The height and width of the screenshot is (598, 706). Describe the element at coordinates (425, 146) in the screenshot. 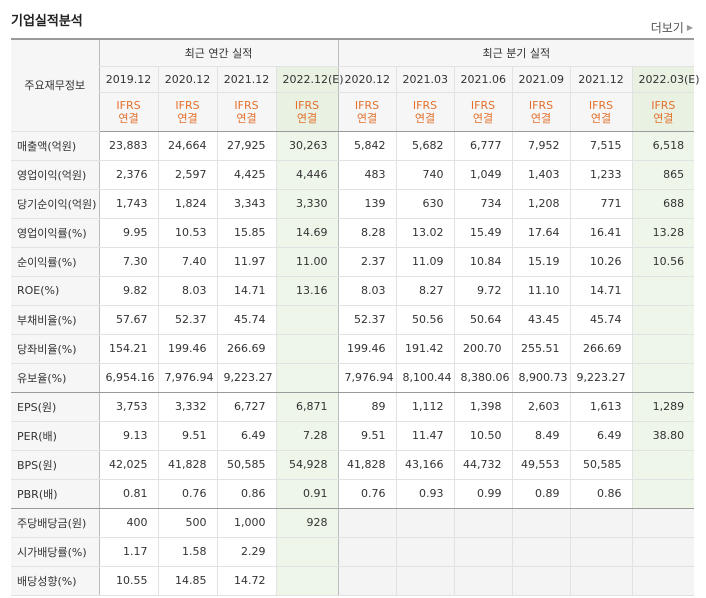

I see `quarter-cell: 5,682` at that location.